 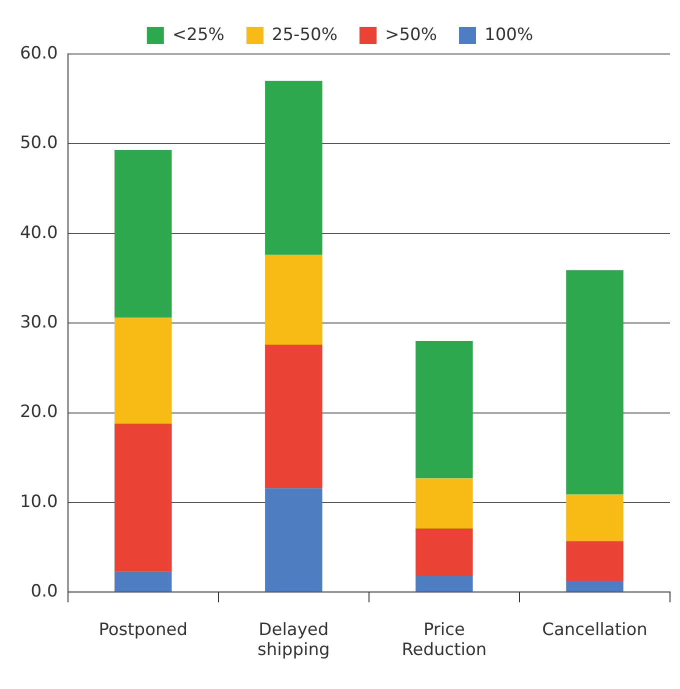 What do you see at coordinates (411, 34) in the screenshot?
I see `legend-label: >50%` at bounding box center [411, 34].